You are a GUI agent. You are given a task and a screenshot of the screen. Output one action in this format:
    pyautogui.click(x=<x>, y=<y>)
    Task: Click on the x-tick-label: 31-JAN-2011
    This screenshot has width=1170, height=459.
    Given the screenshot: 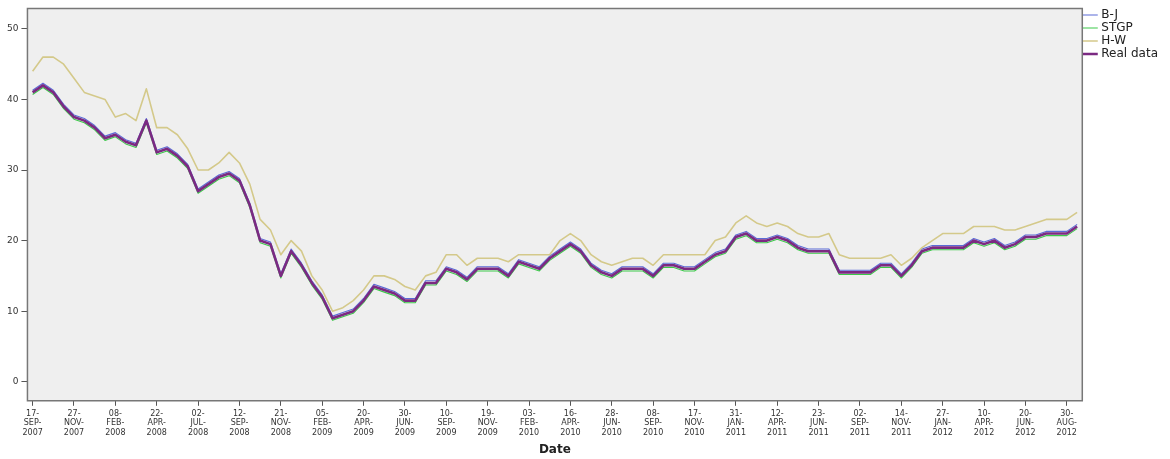 What is the action you would take?
    pyautogui.click(x=736, y=422)
    